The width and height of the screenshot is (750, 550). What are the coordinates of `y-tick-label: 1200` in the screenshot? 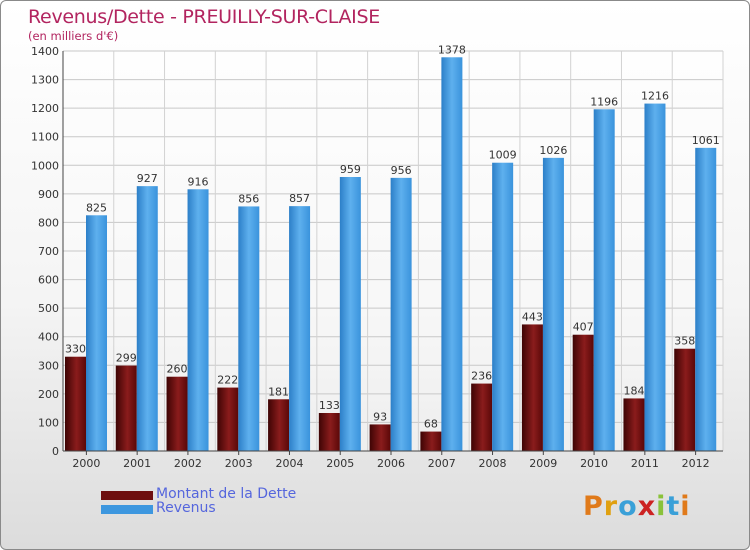 It's located at (45, 108).